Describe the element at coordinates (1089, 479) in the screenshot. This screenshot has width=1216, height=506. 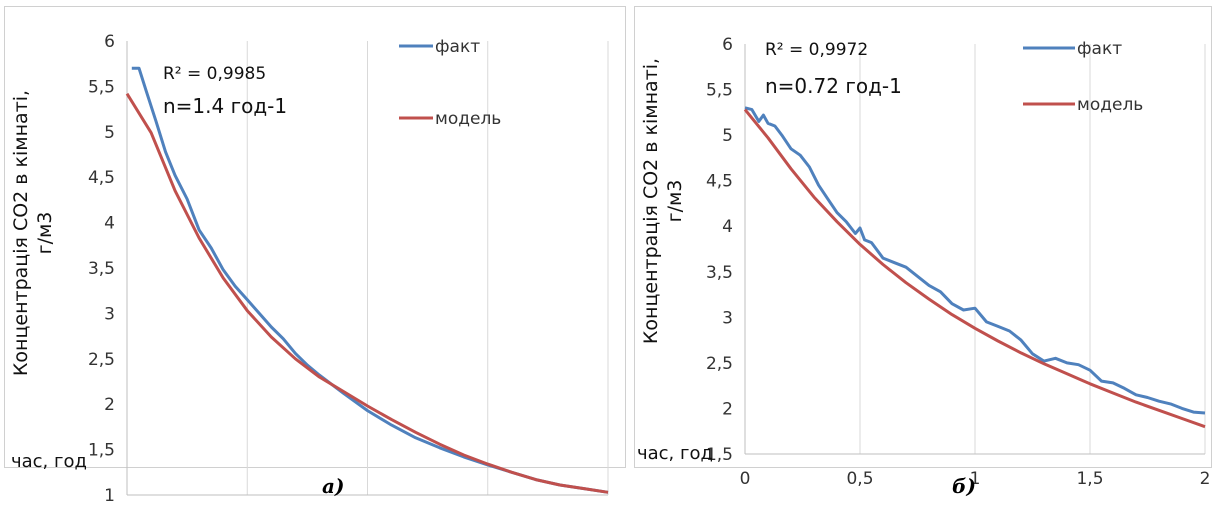
I see `x-tick-label-b: 1,5` at that location.